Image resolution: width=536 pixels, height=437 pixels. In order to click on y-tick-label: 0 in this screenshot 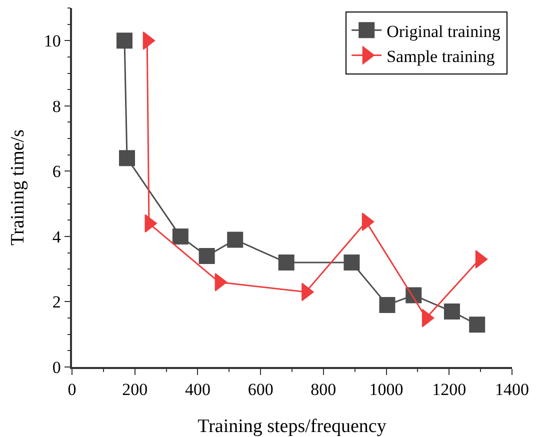, I will do `click(56, 367)`.